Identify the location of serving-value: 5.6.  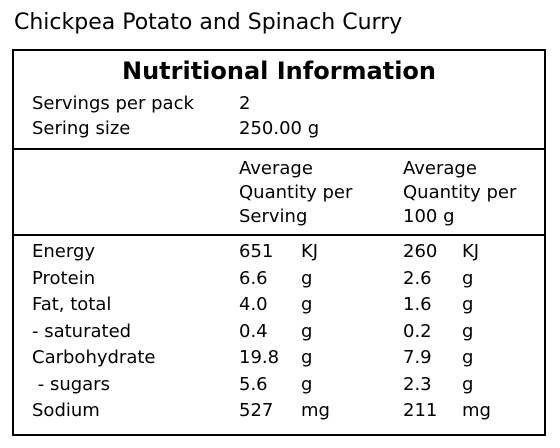
(253, 384).